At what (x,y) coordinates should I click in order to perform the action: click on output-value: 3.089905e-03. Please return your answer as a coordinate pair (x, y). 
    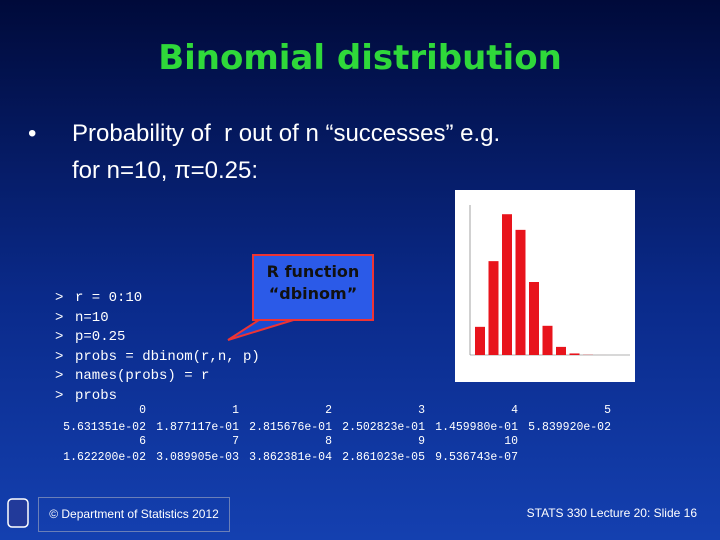
    Looking at the image, I should click on (197, 457).